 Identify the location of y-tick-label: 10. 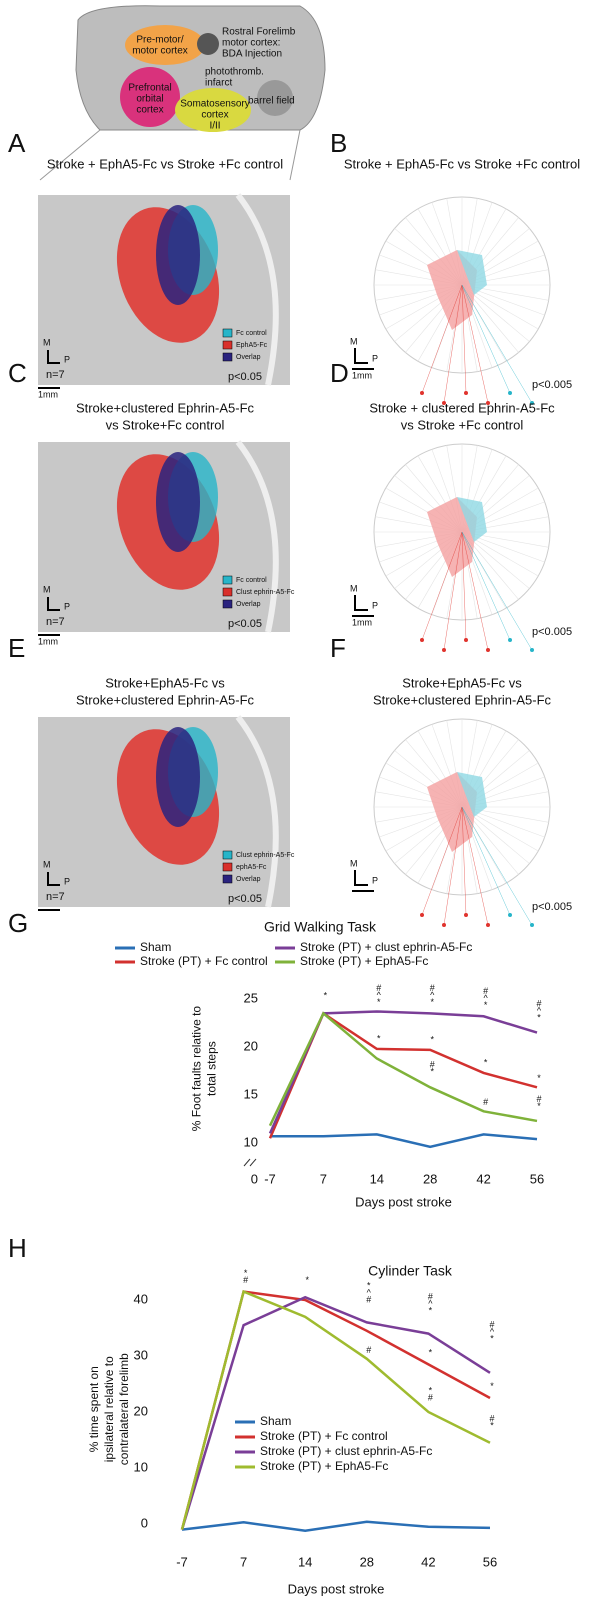
(141, 1466).